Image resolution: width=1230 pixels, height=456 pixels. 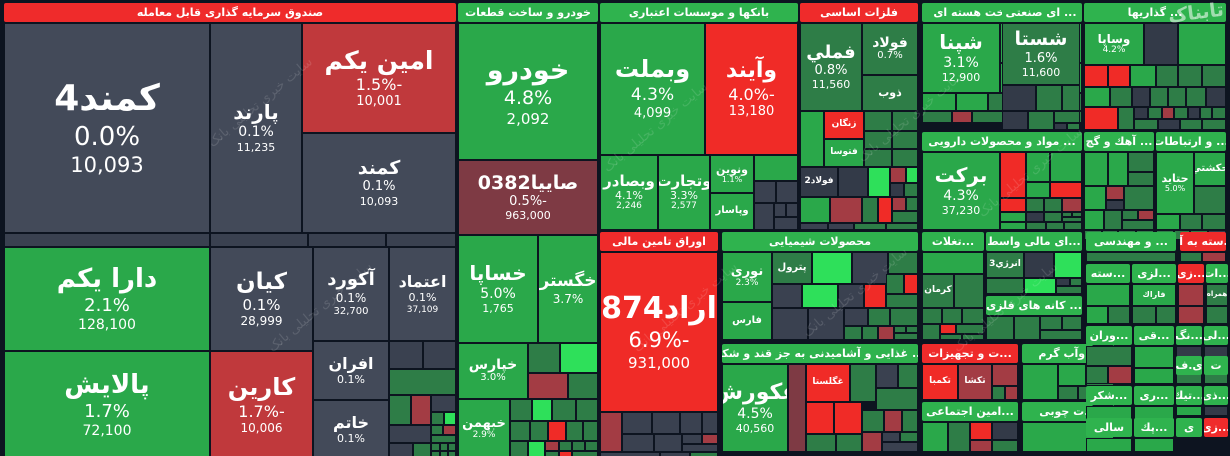 What do you see at coordinates (379, 78) in the screenshot?
I see `tile-amin-yekom: امین یکم -1.5% 10,001` at bounding box center [379, 78].